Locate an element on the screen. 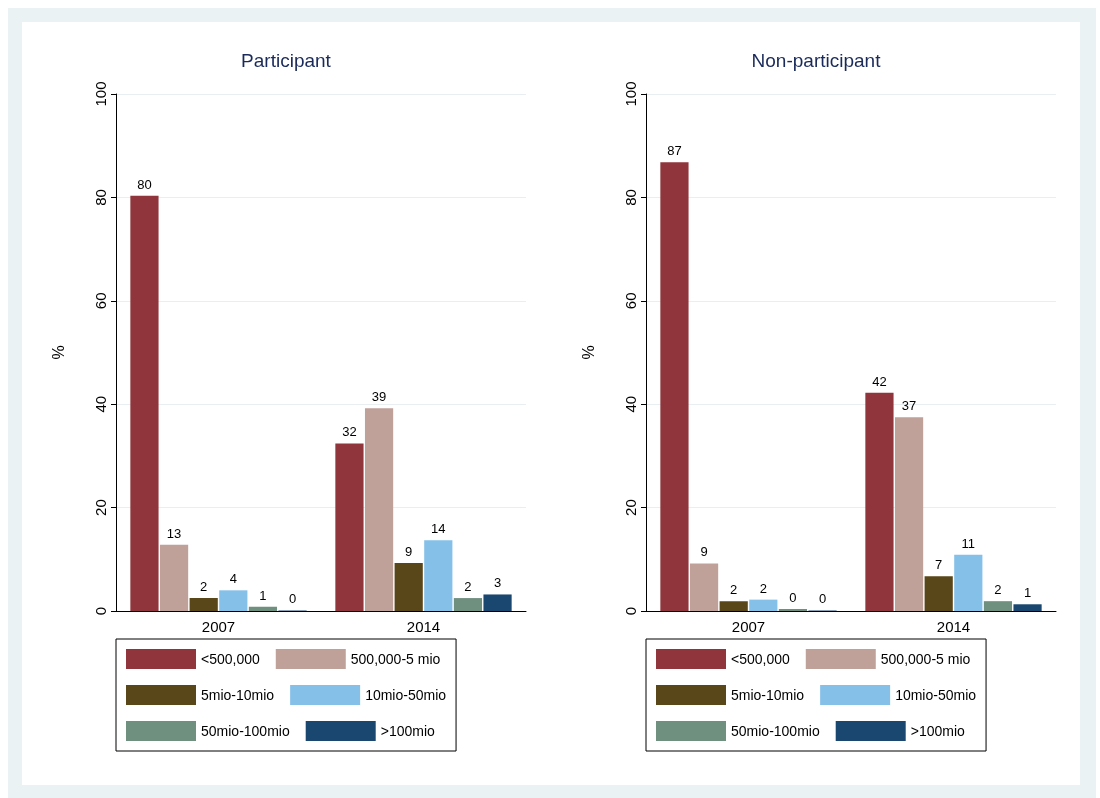 Image resolution: width=1100 pixels, height=798 pixels. data-label: 32 is located at coordinates (349, 432).